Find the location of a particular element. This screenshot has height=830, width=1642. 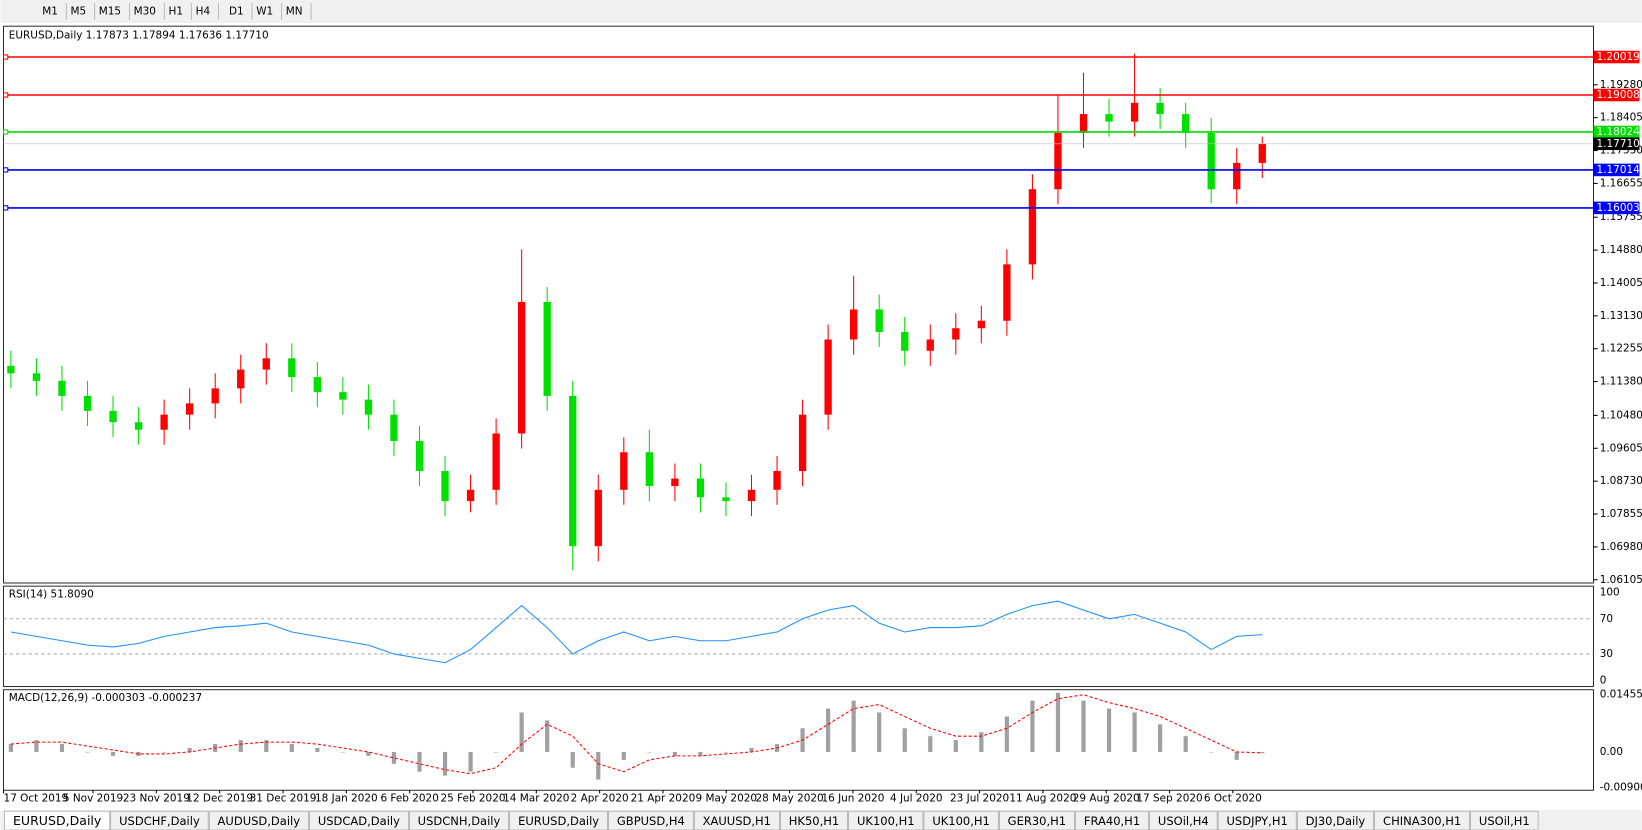

chart-tab: FRA40,H1 is located at coordinates (1112, 821).